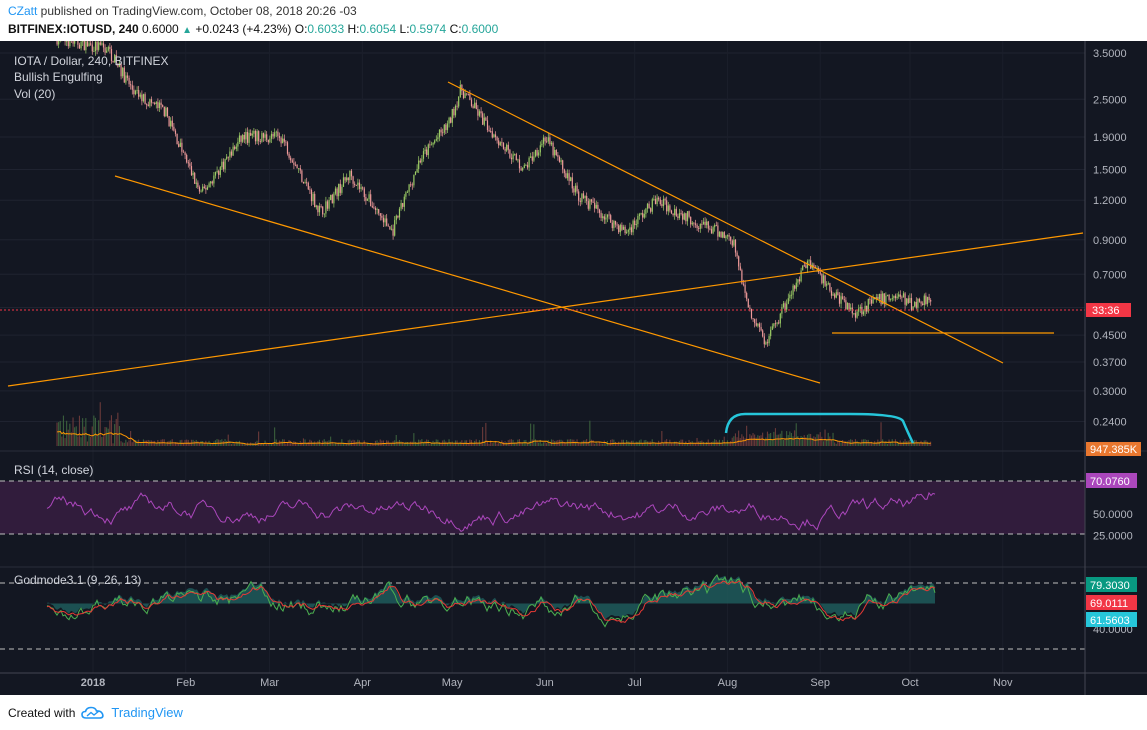 Image resolution: width=1147 pixels, height=730 pixels. Describe the element at coordinates (1110, 363) in the screenshot. I see `price-tick-label: 0.3700` at that location.